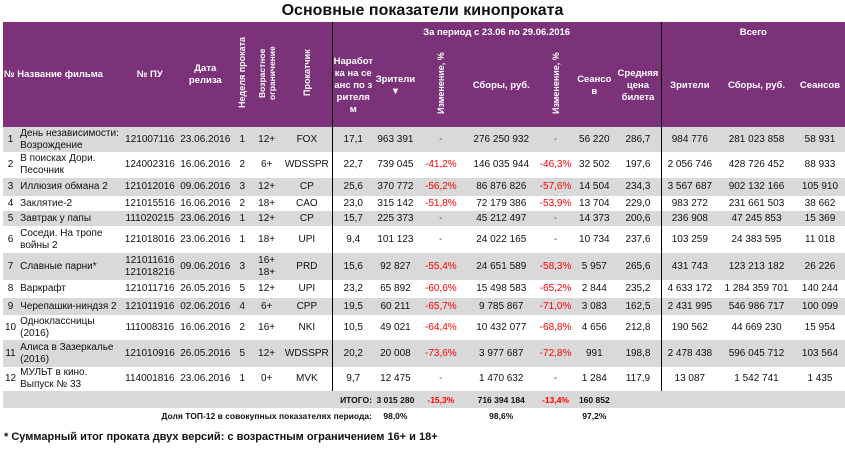 The image size is (845, 451). What do you see at coordinates (352, 165) in the screenshot?
I see `cell-per: 22,7` at bounding box center [352, 165].